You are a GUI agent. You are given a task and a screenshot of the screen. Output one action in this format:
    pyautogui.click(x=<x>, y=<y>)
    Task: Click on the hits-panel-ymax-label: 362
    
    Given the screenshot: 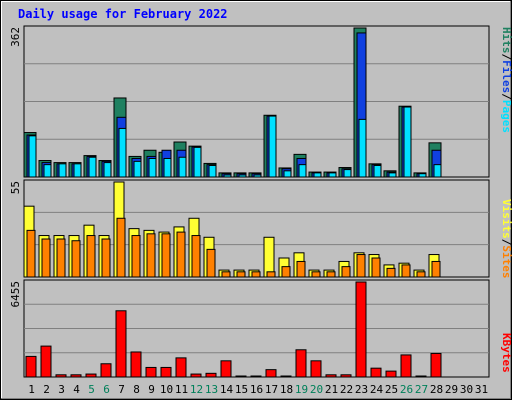 What is the action you would take?
    pyautogui.click(x=15, y=37)
    